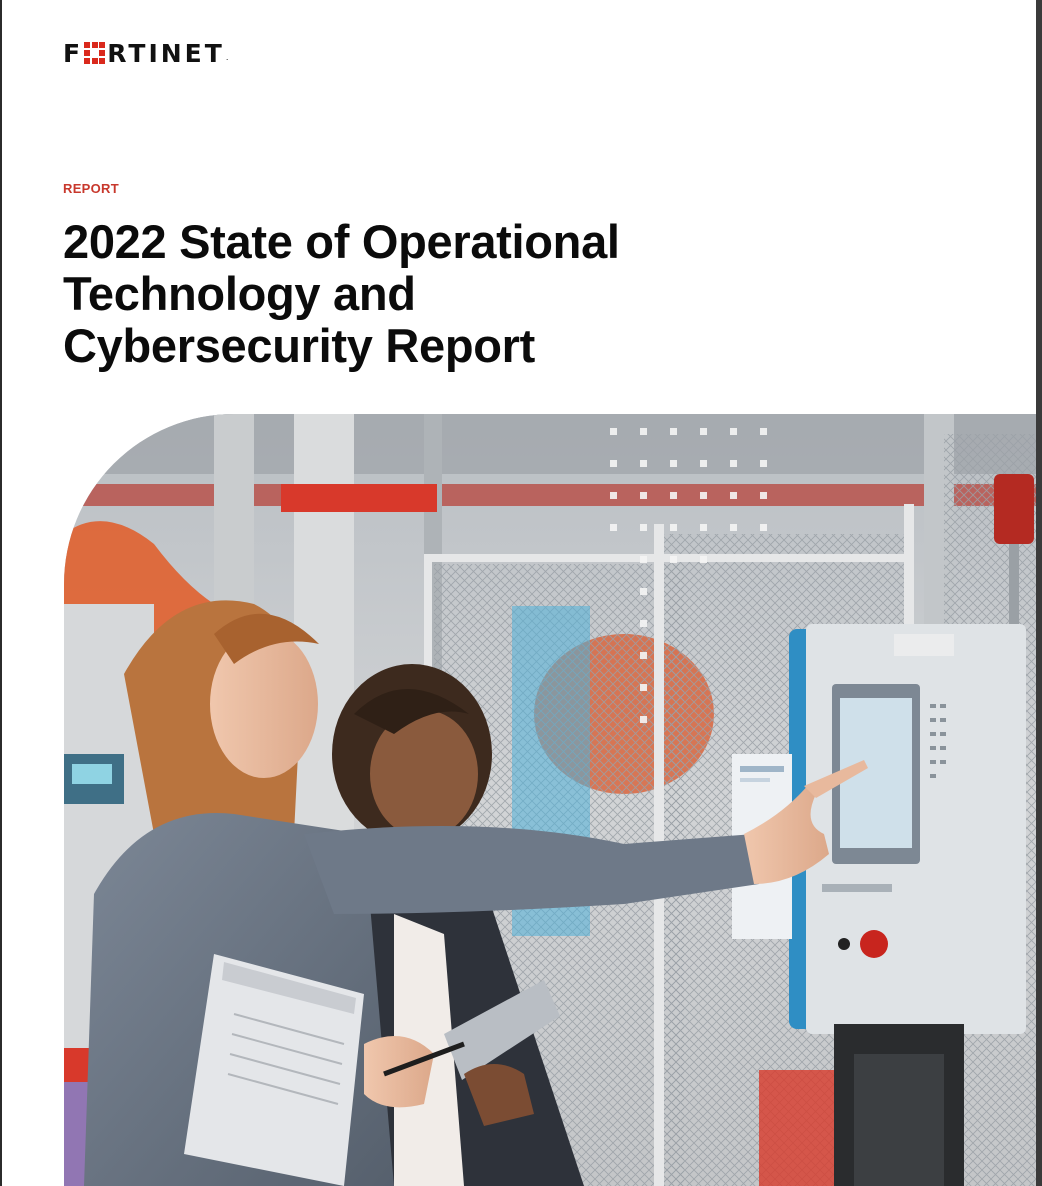 This screenshot has height=1186, width=1042. I want to click on logo-letter-f: F, so click(73, 53).